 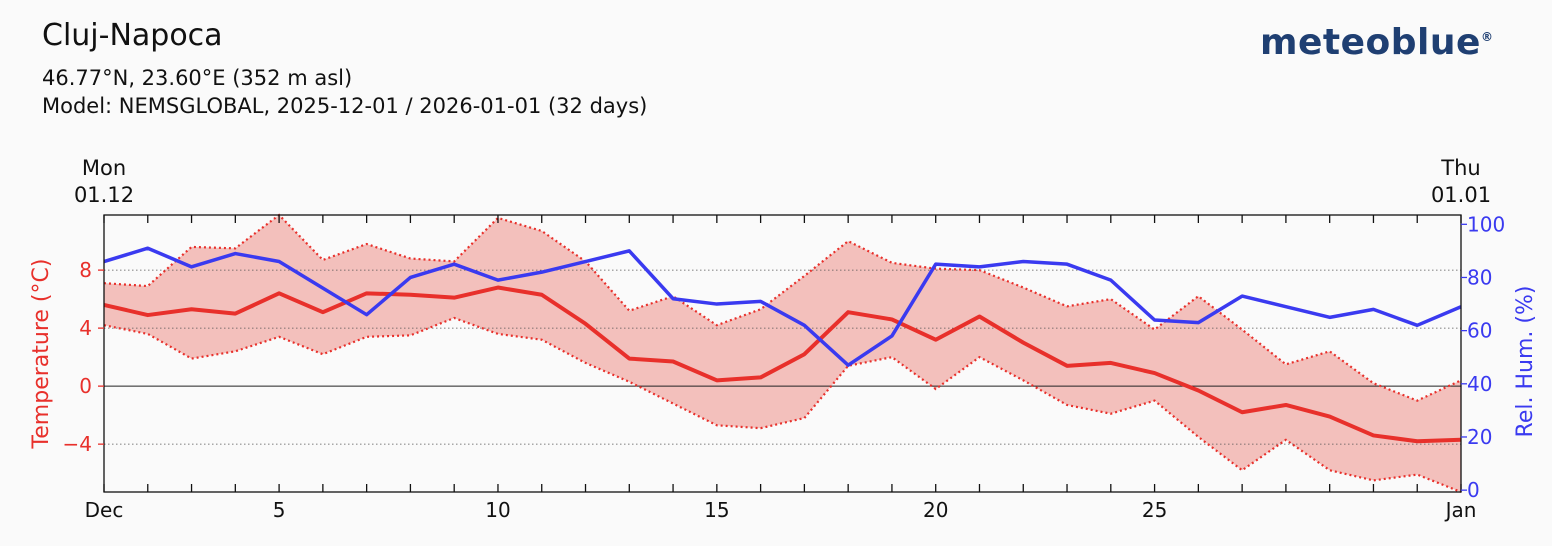 What do you see at coordinates (77, 444) in the screenshot?
I see `temp-tick-label: −4` at bounding box center [77, 444].